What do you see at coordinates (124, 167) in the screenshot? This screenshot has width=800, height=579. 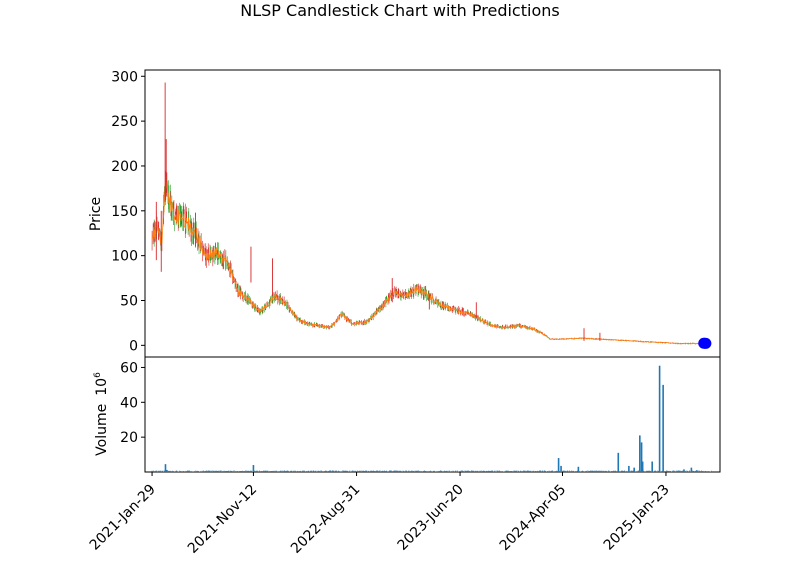 I see `price-y-tick-label: 200` at bounding box center [124, 167].